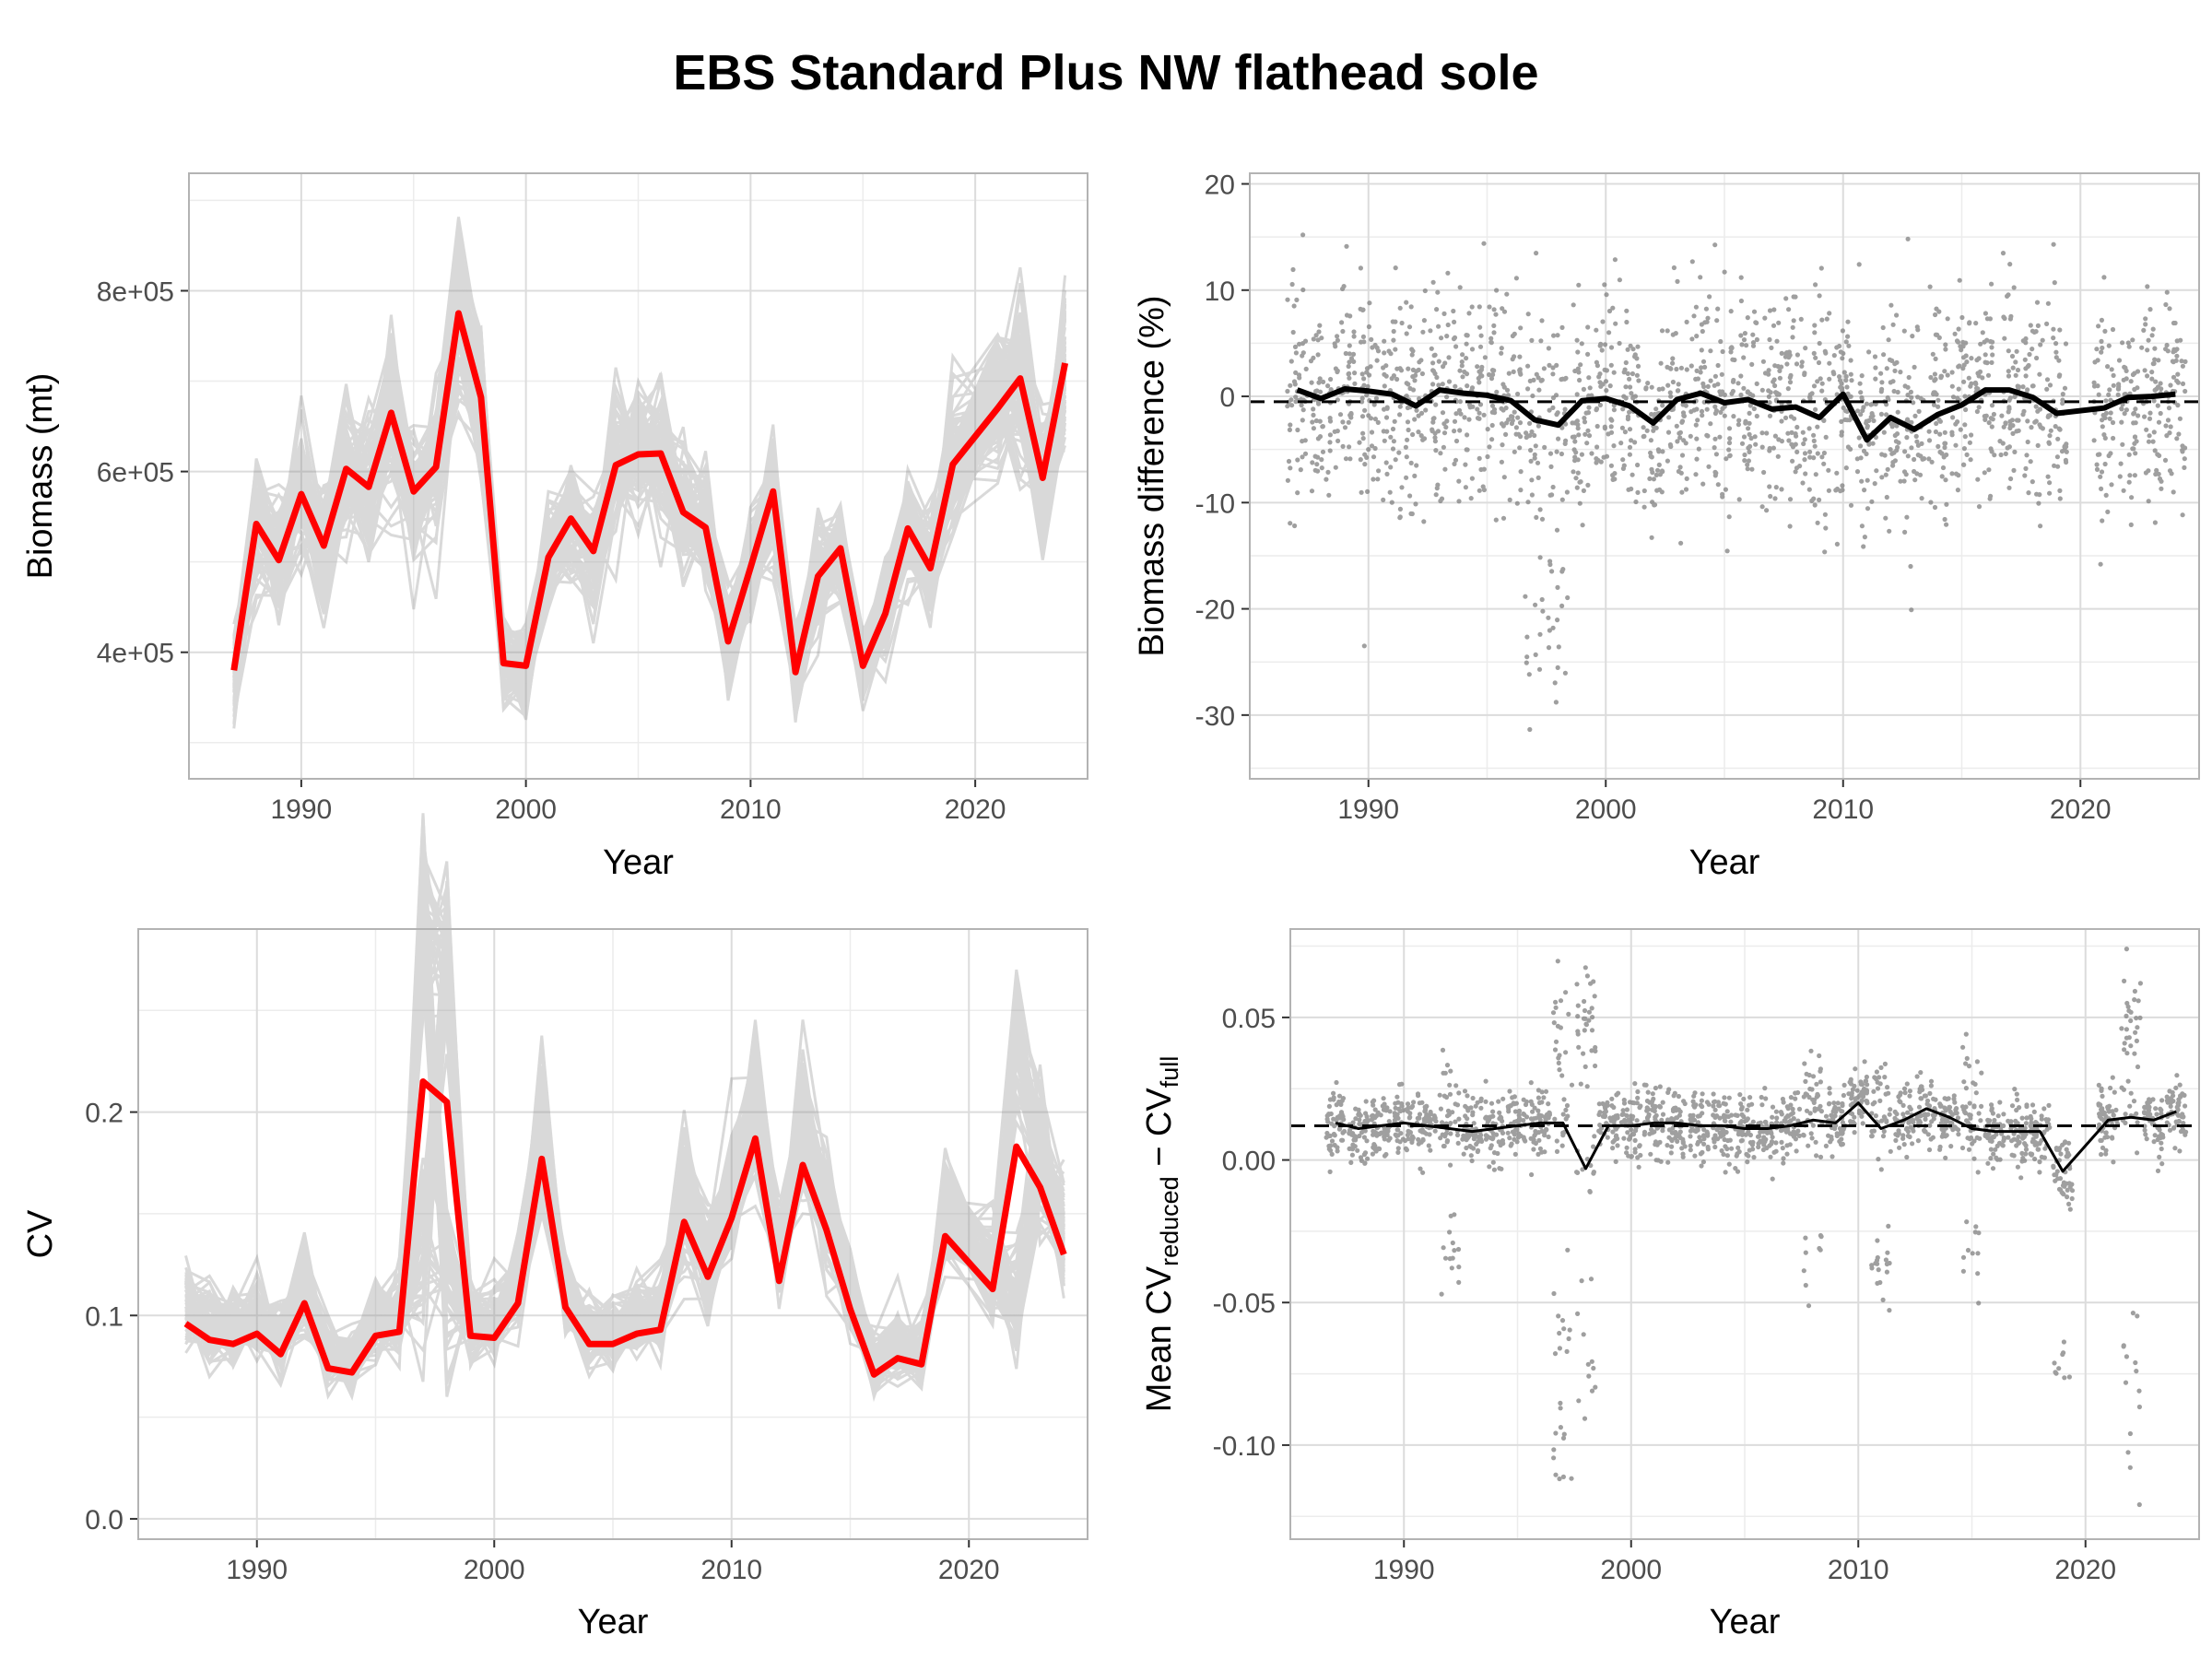  Describe the element at coordinates (1368, 809) in the screenshot. I see `x-tick-label: 1990` at that location.